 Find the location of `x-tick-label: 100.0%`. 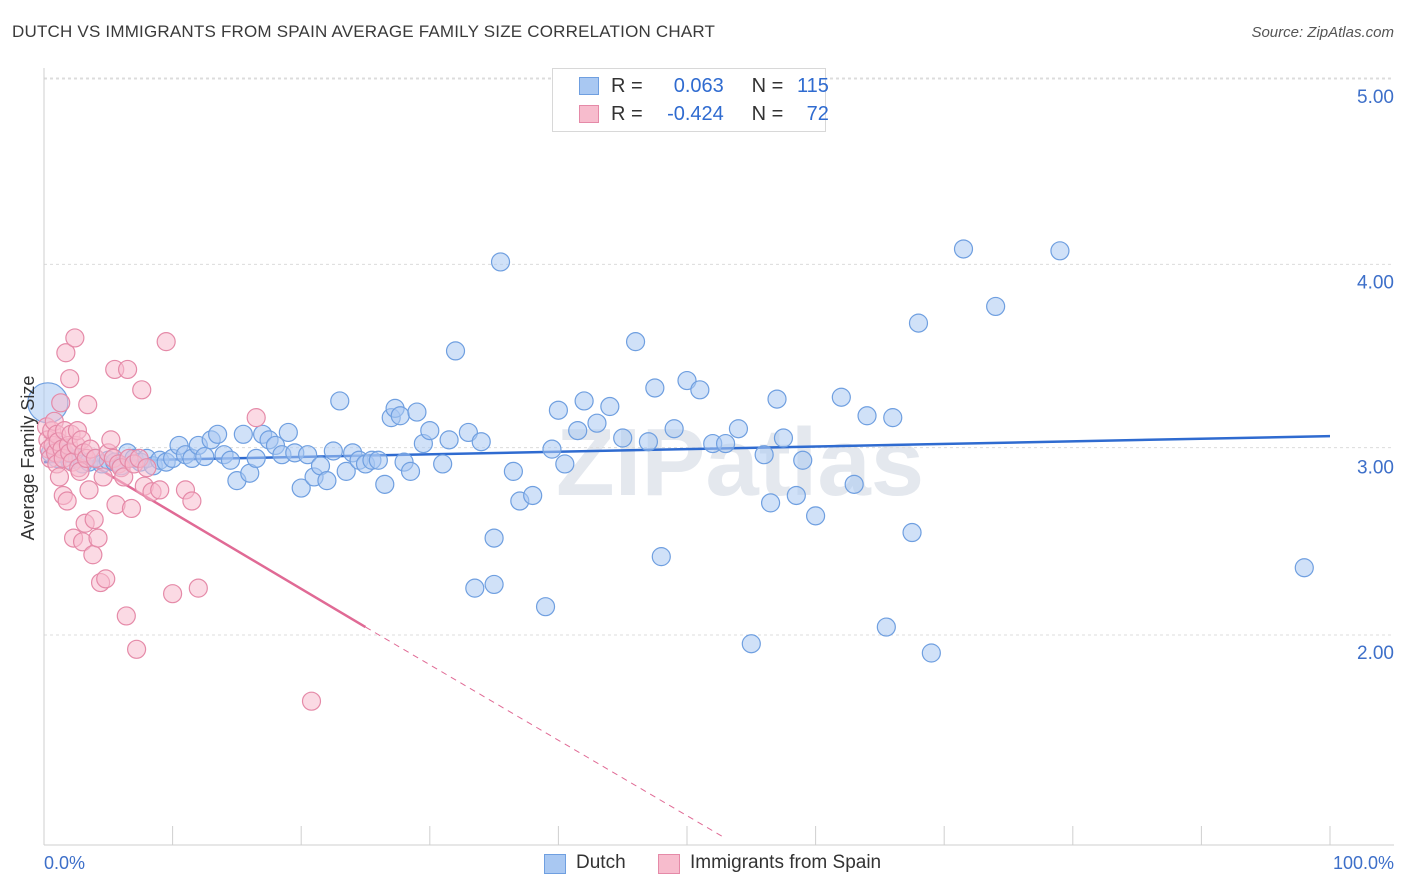

x-tick-label: 100.0% is located at coordinates (1363, 863).